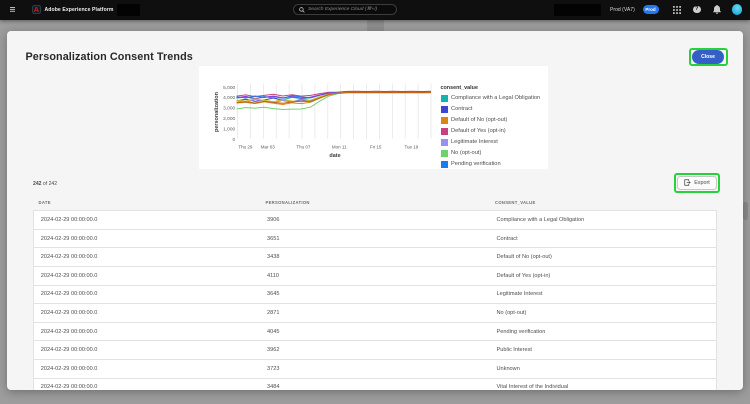 The width and height of the screenshot is (750, 404). I want to click on svg-text: Thu 07, so click(303, 147).